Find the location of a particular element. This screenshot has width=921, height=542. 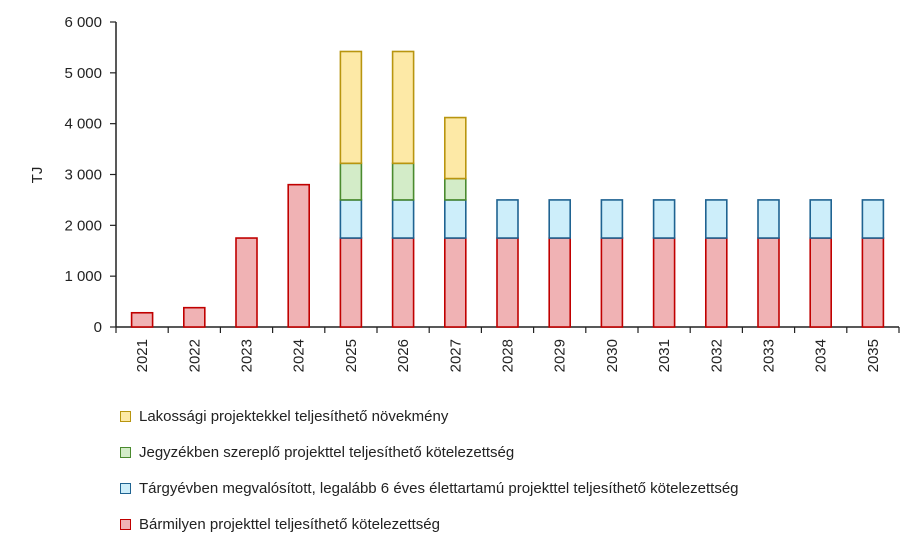

x-tick-label: 2021 is located at coordinates (142, 355).